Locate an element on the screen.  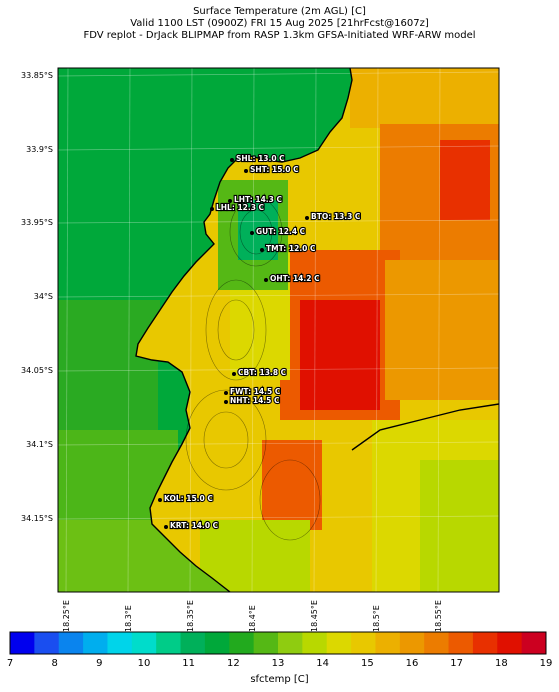
longitude-label: 18.3°E is located at coordinates (128, 618).